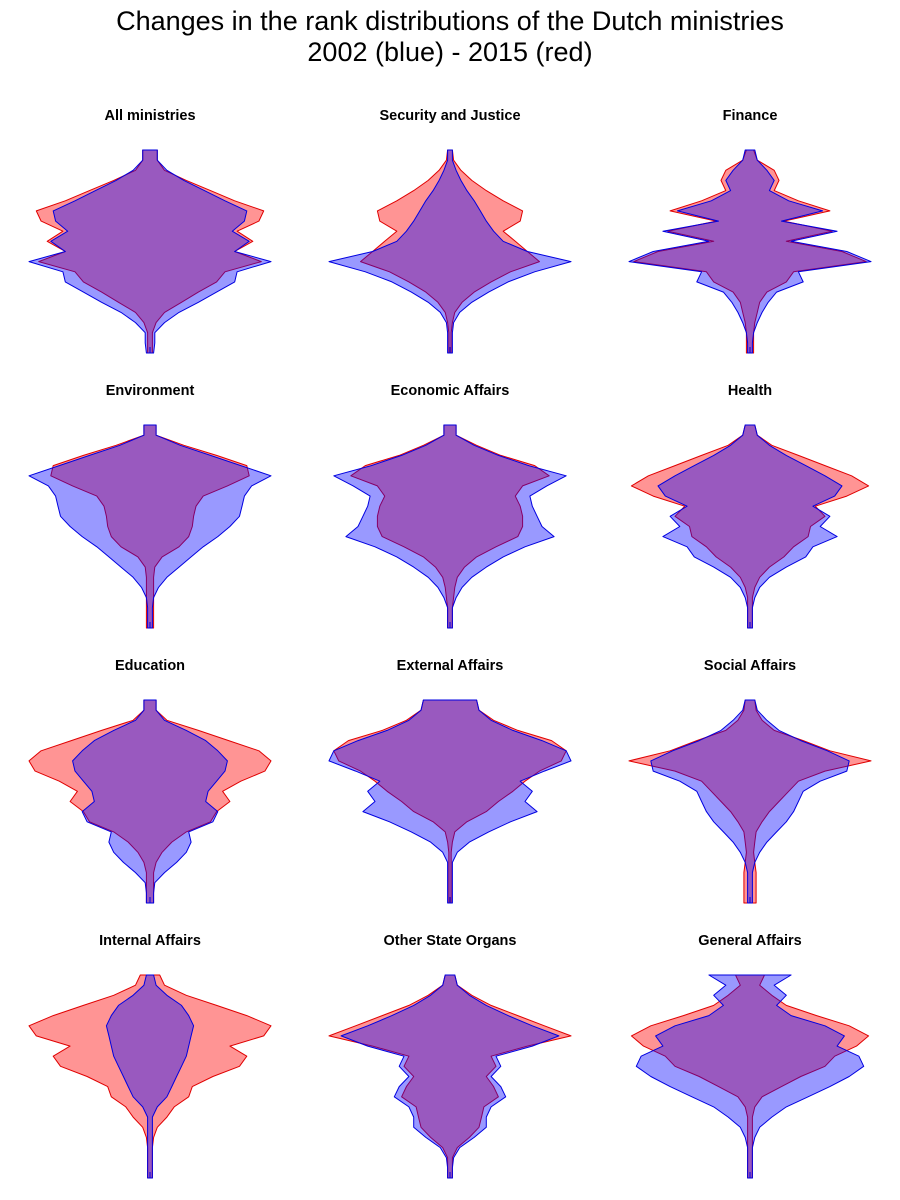 Image resolution: width=900 pixels, height=1200 pixels. I want to click on panel-title: Security and Justice, so click(450, 116).